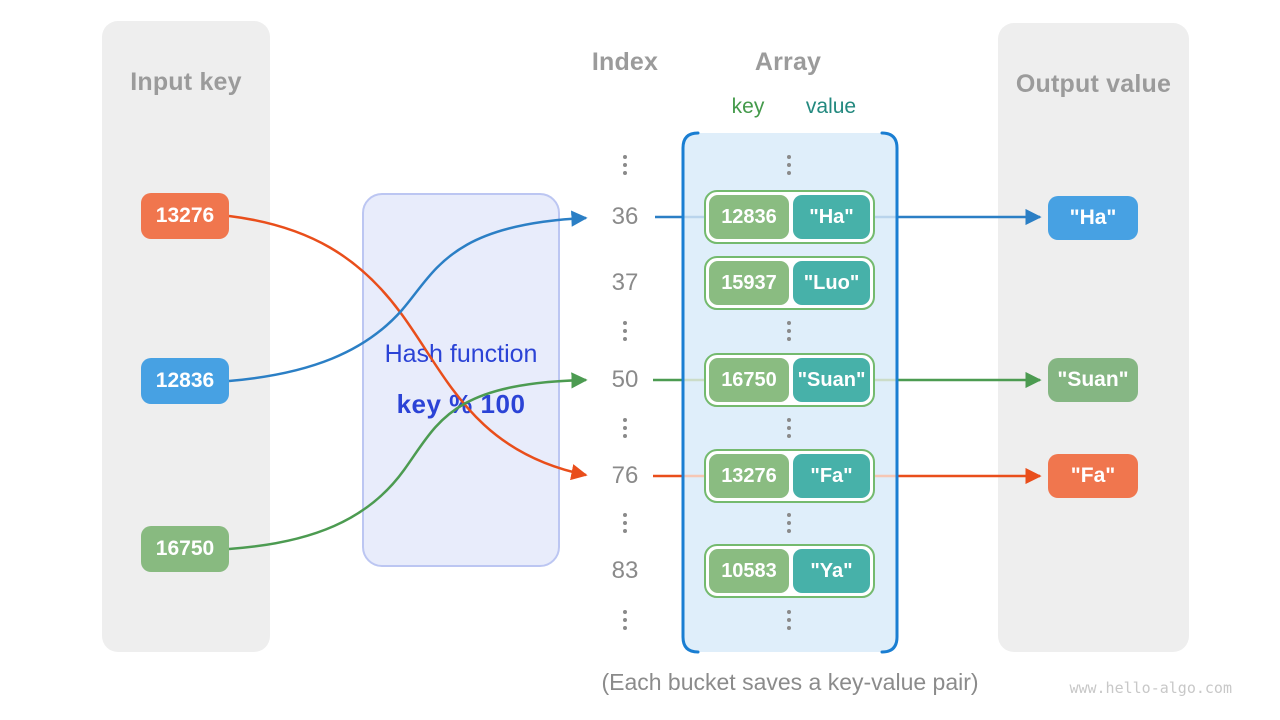  I want to click on input-key-12836: 12836, so click(185, 381).